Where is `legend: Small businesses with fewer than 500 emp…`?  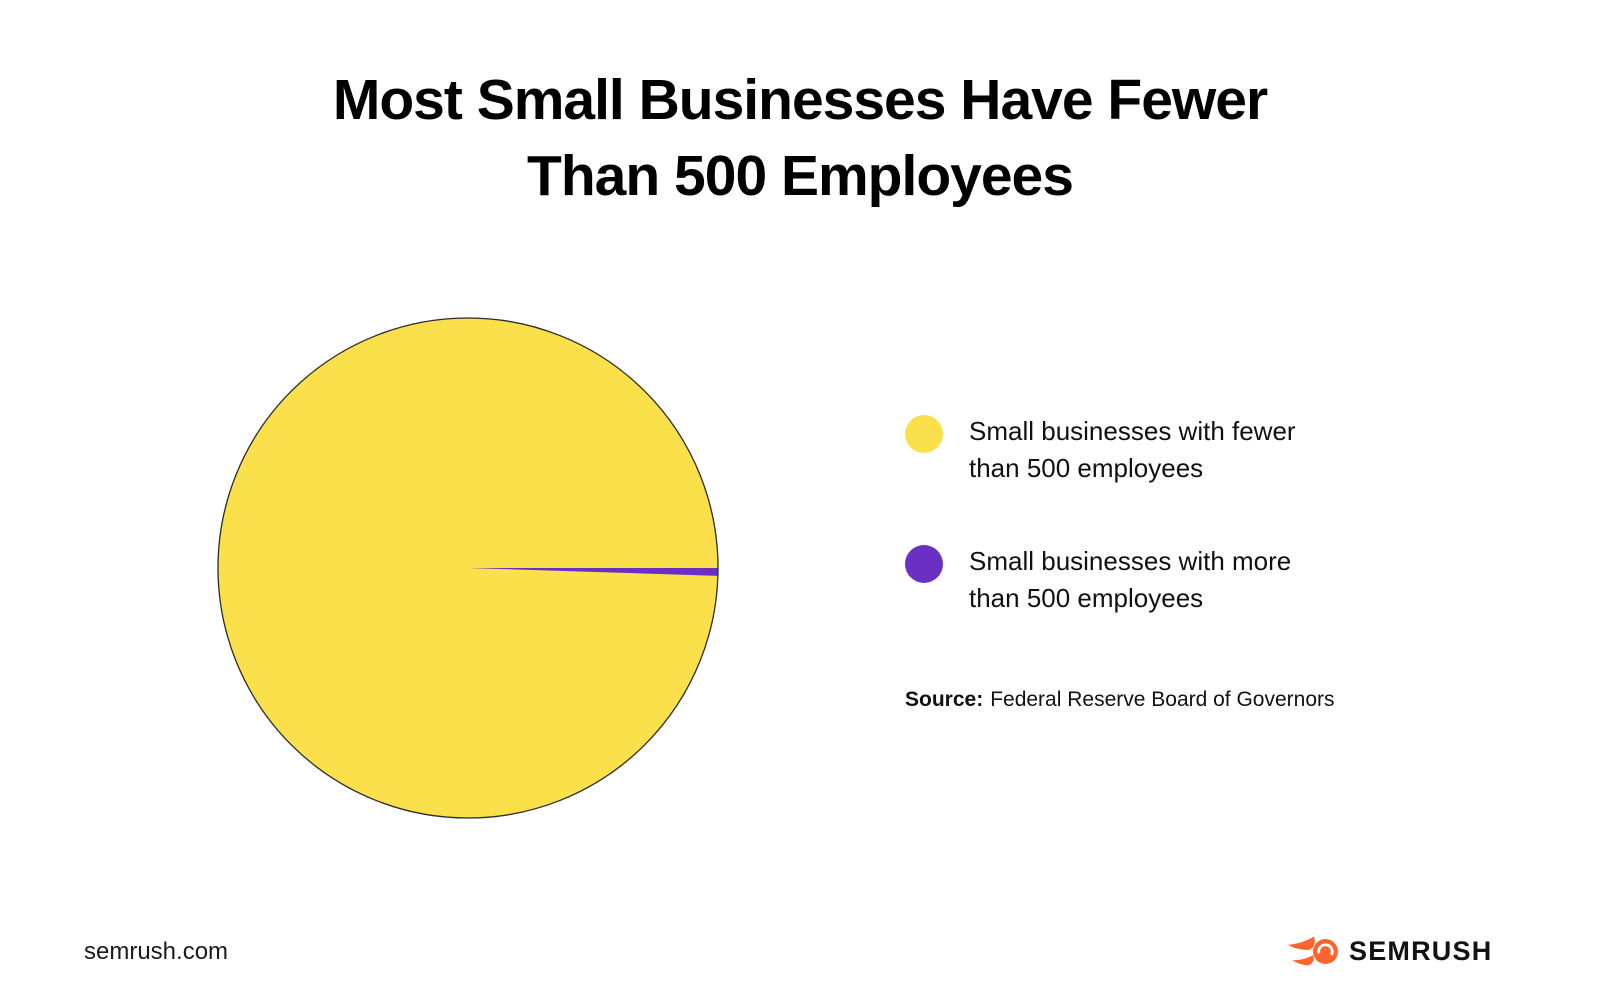 legend: Small businesses with fewer than 500 emp… is located at coordinates (1145, 515).